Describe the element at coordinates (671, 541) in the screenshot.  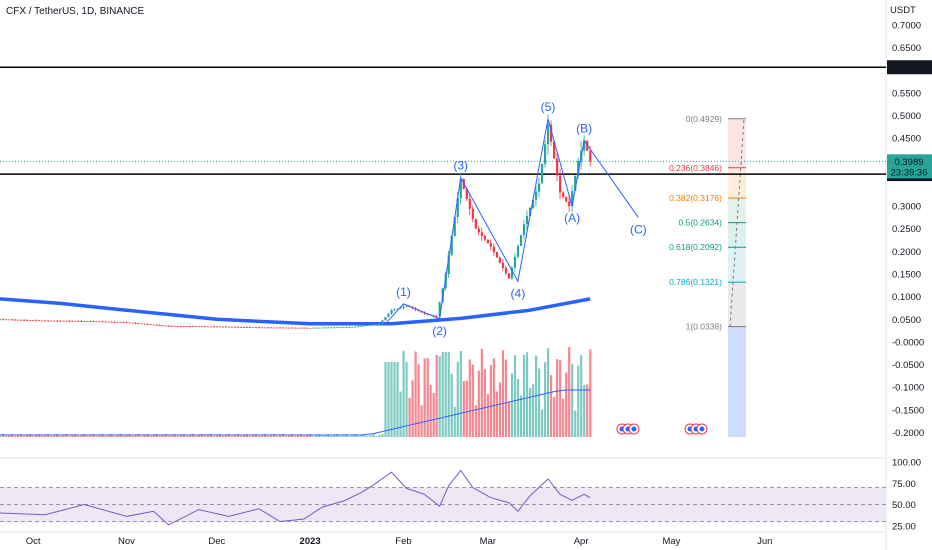
I see `time-axis-label: May` at that location.